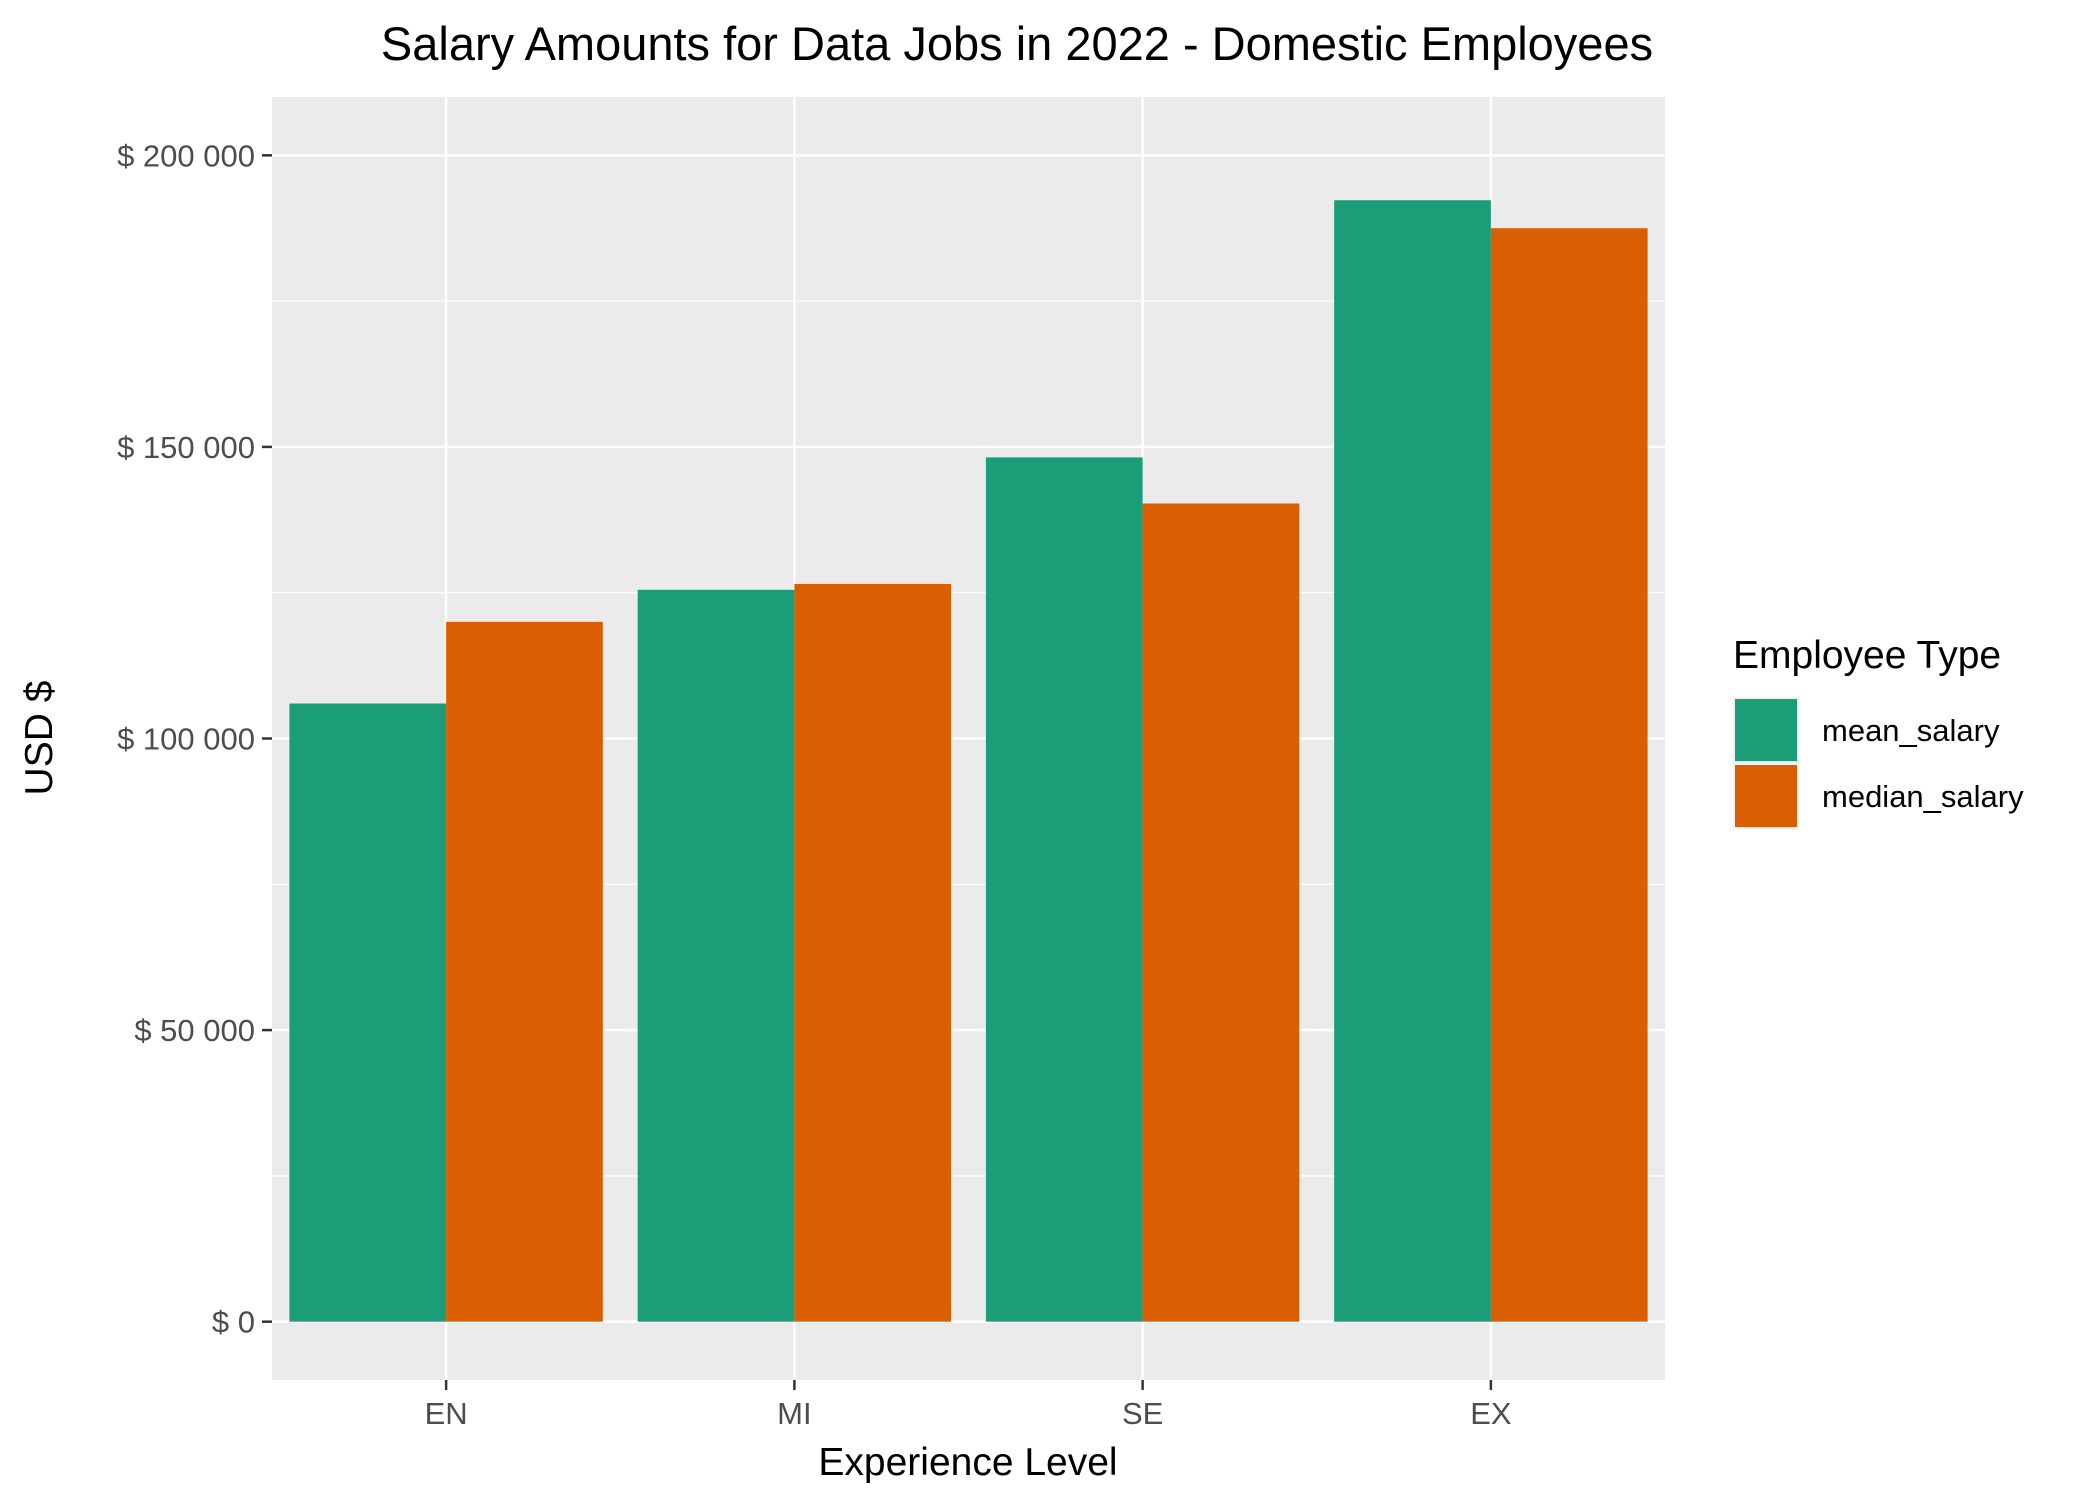  I want to click on legend: Employee Type mean_salary median_salary, so click(1878, 731).